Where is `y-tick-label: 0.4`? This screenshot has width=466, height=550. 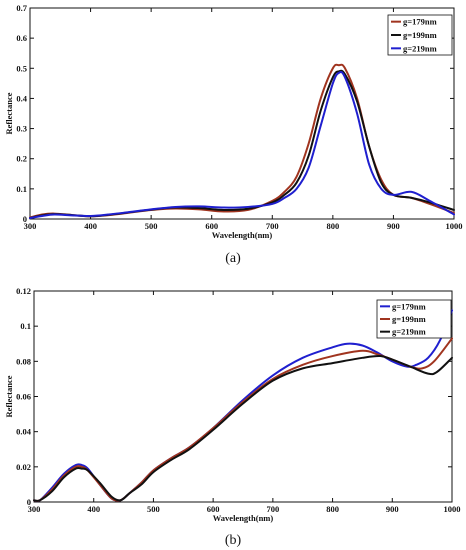 y-tick-label: 0.4 is located at coordinates (21, 98).